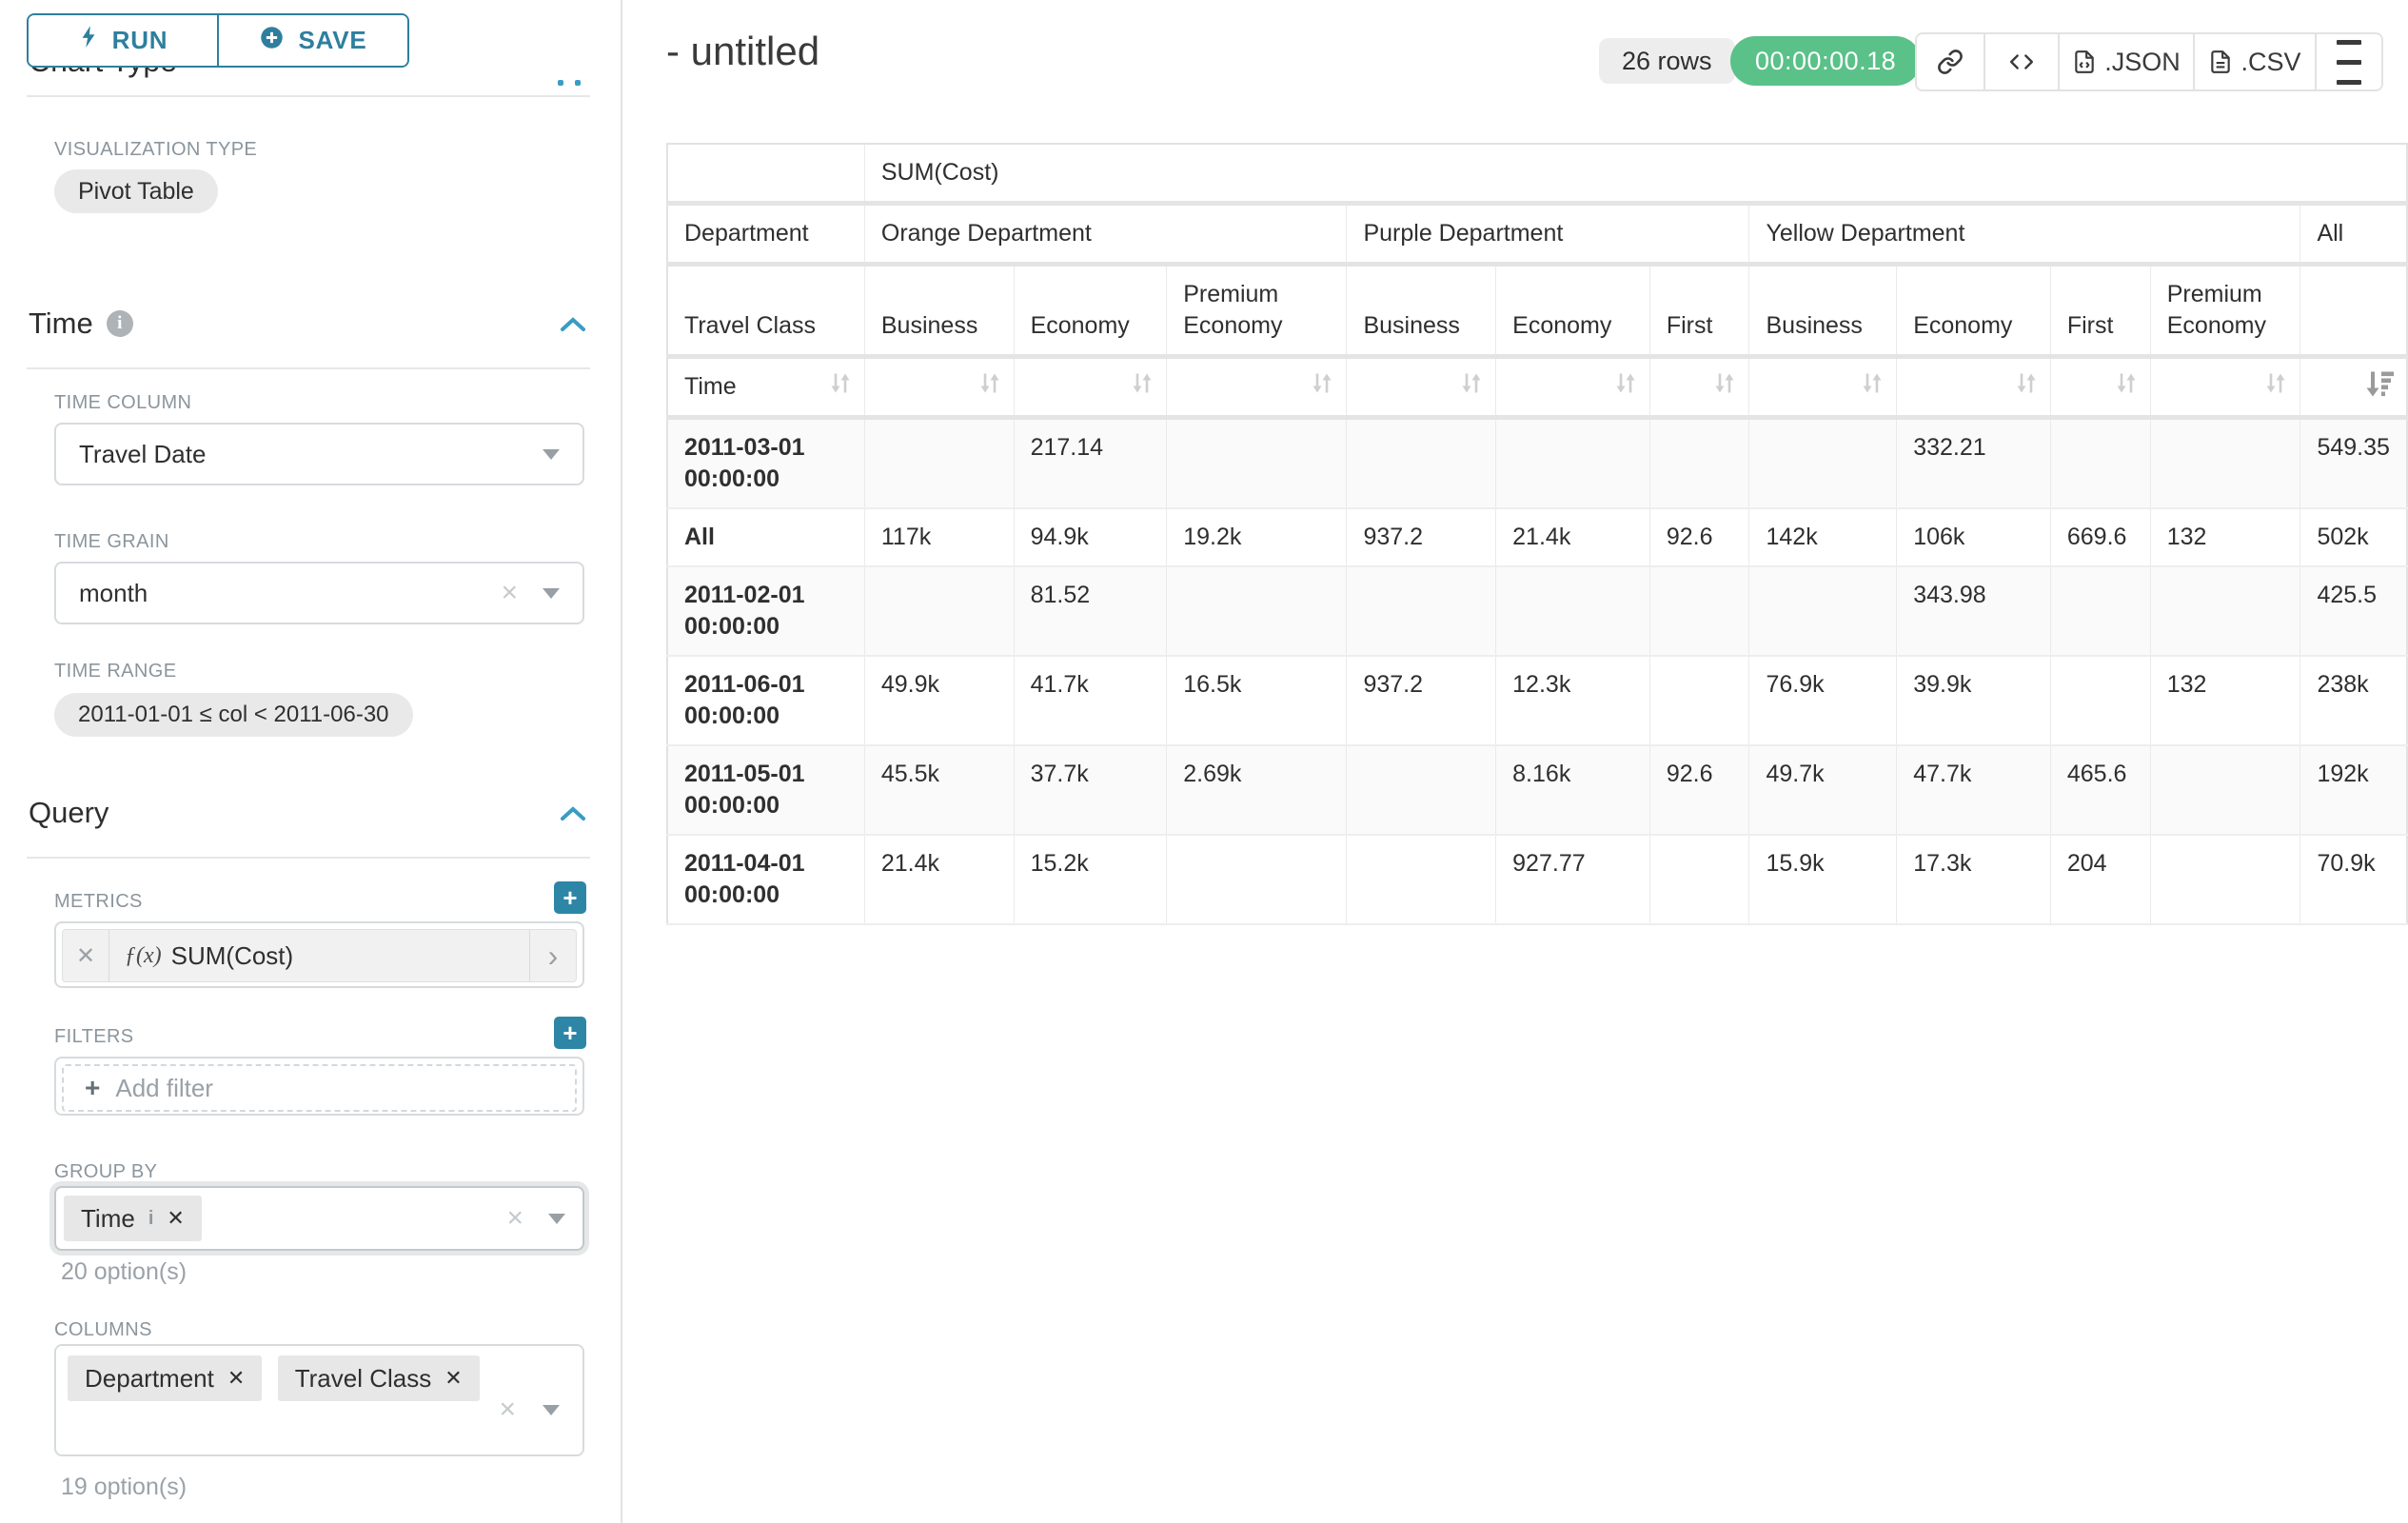  I want to click on query-section-header: Query, so click(69, 813).